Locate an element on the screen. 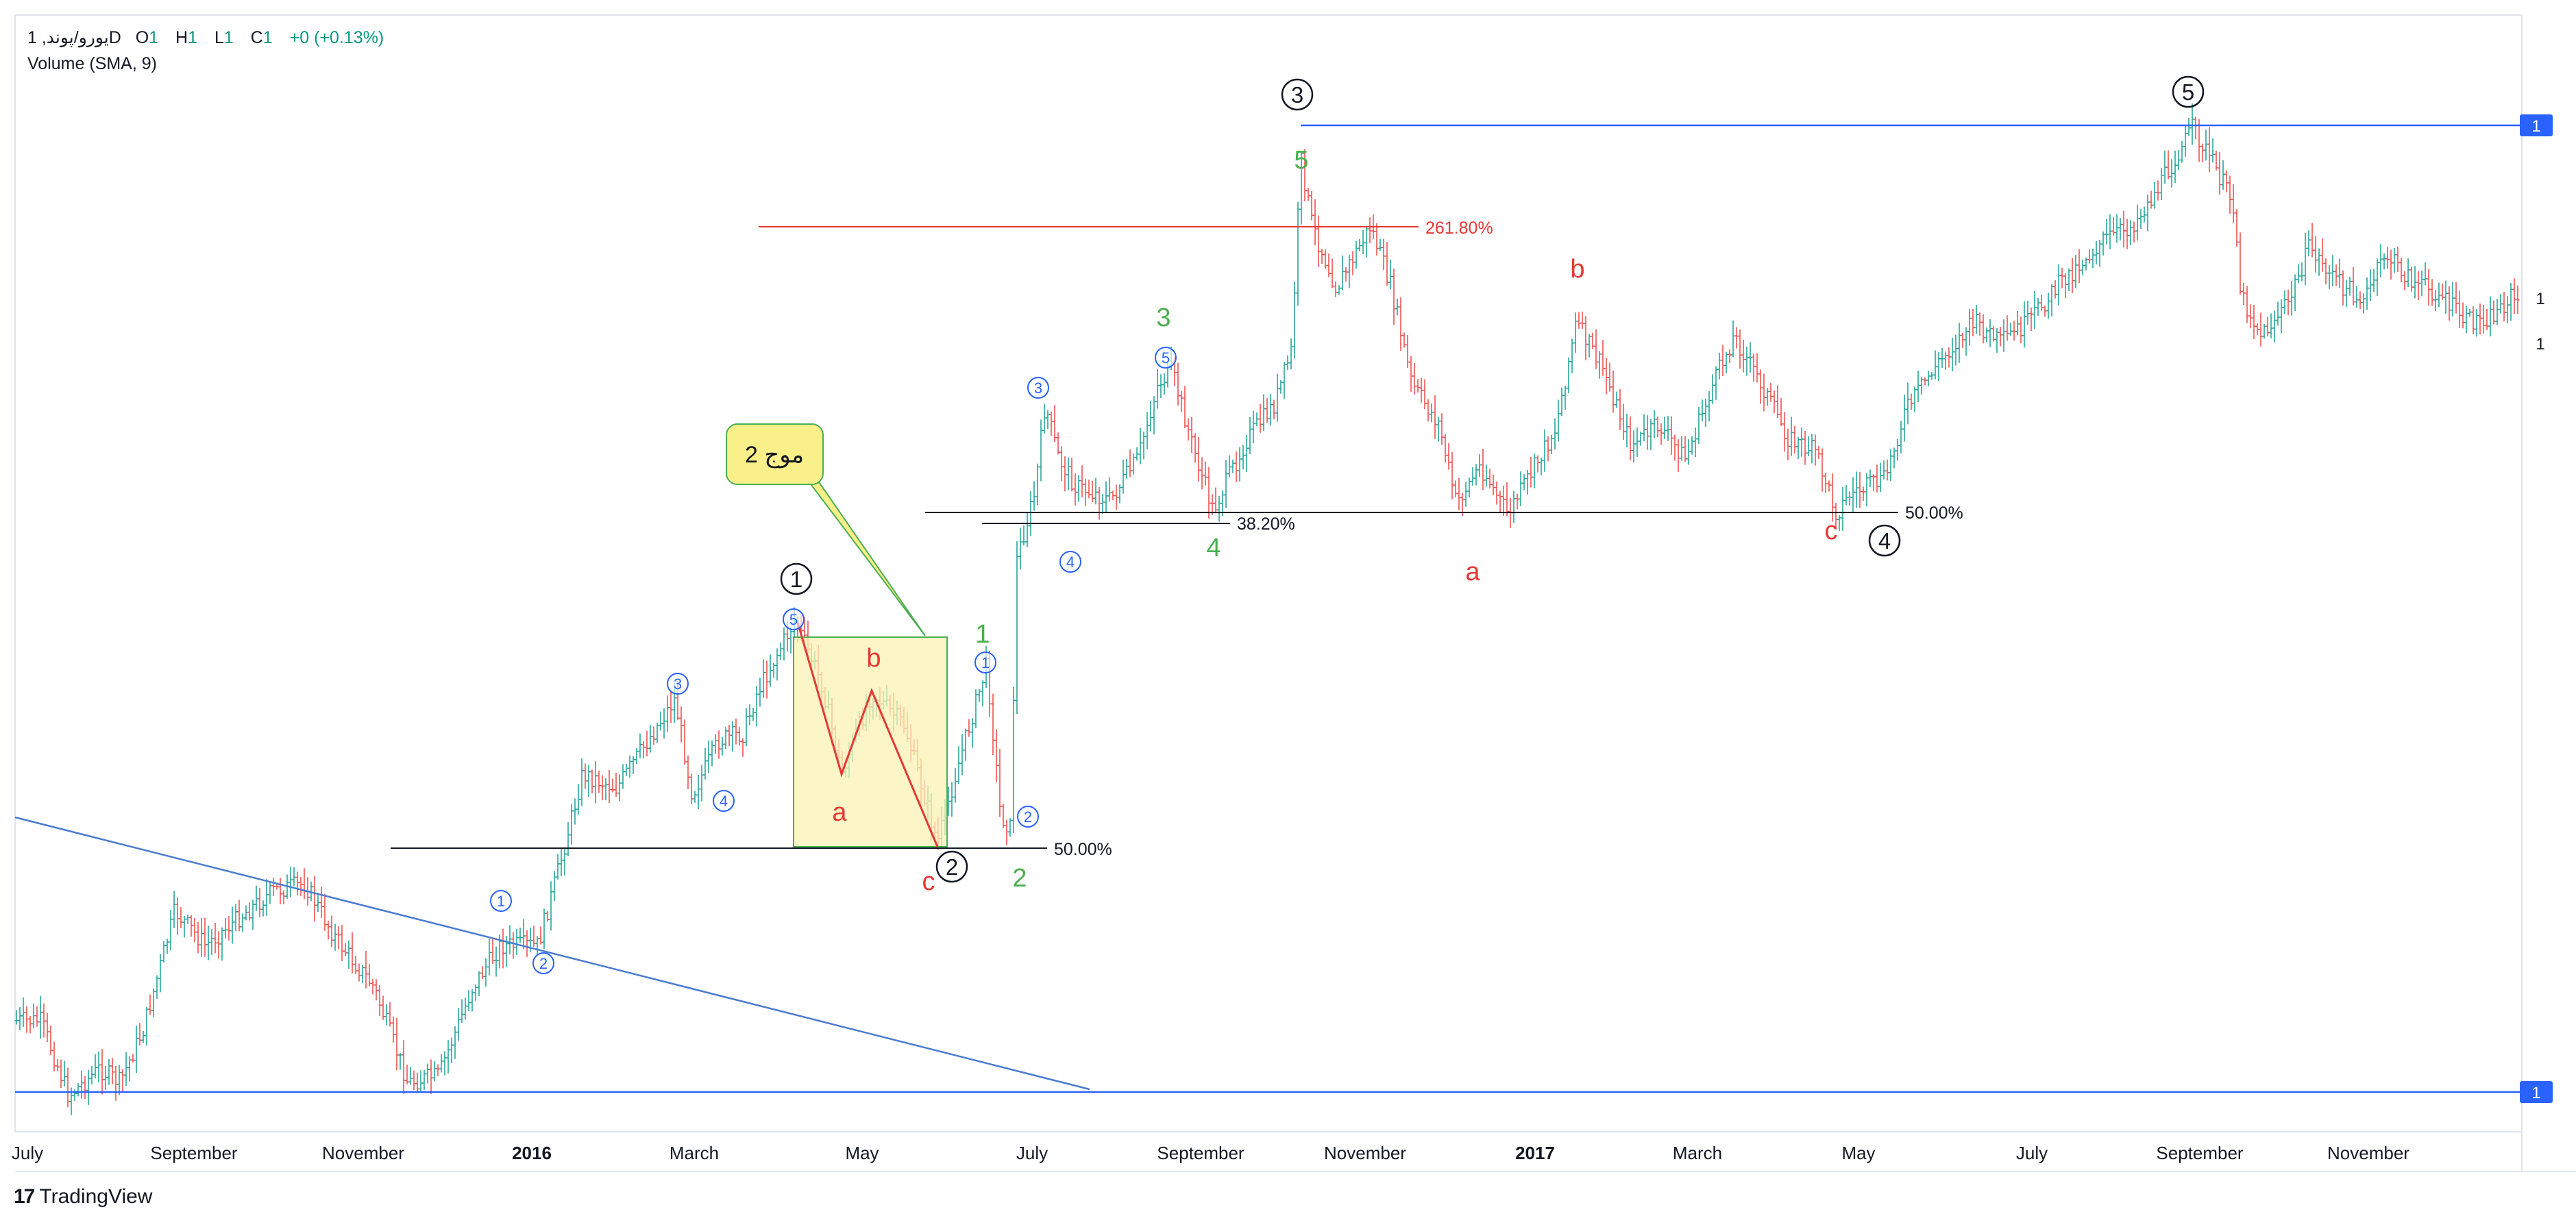 The image size is (2576, 1227). wave2-highlight-box is located at coordinates (871, 741).